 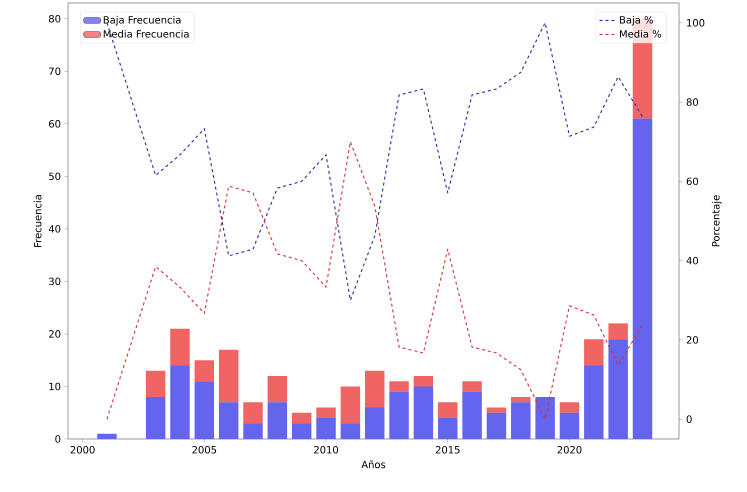 I want to click on x-tick-label: 2015, so click(x=448, y=450).